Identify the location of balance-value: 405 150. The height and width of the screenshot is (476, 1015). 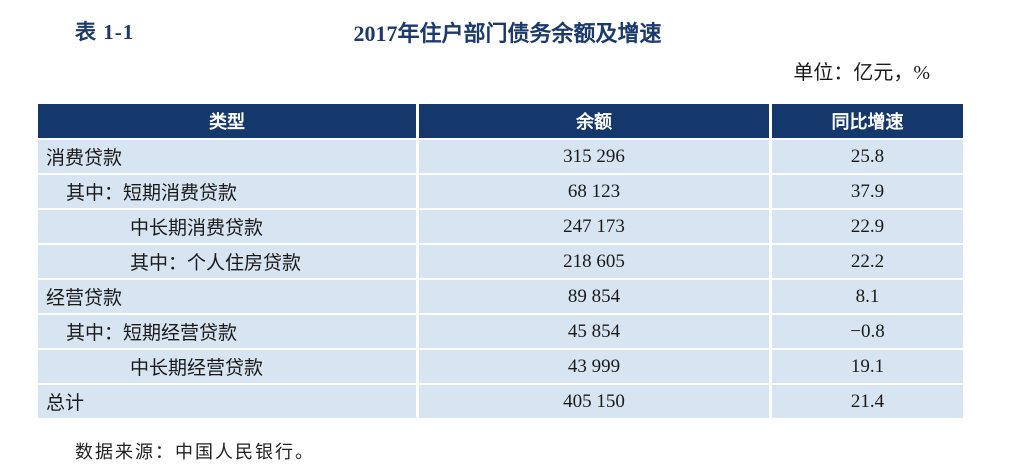
(594, 401).